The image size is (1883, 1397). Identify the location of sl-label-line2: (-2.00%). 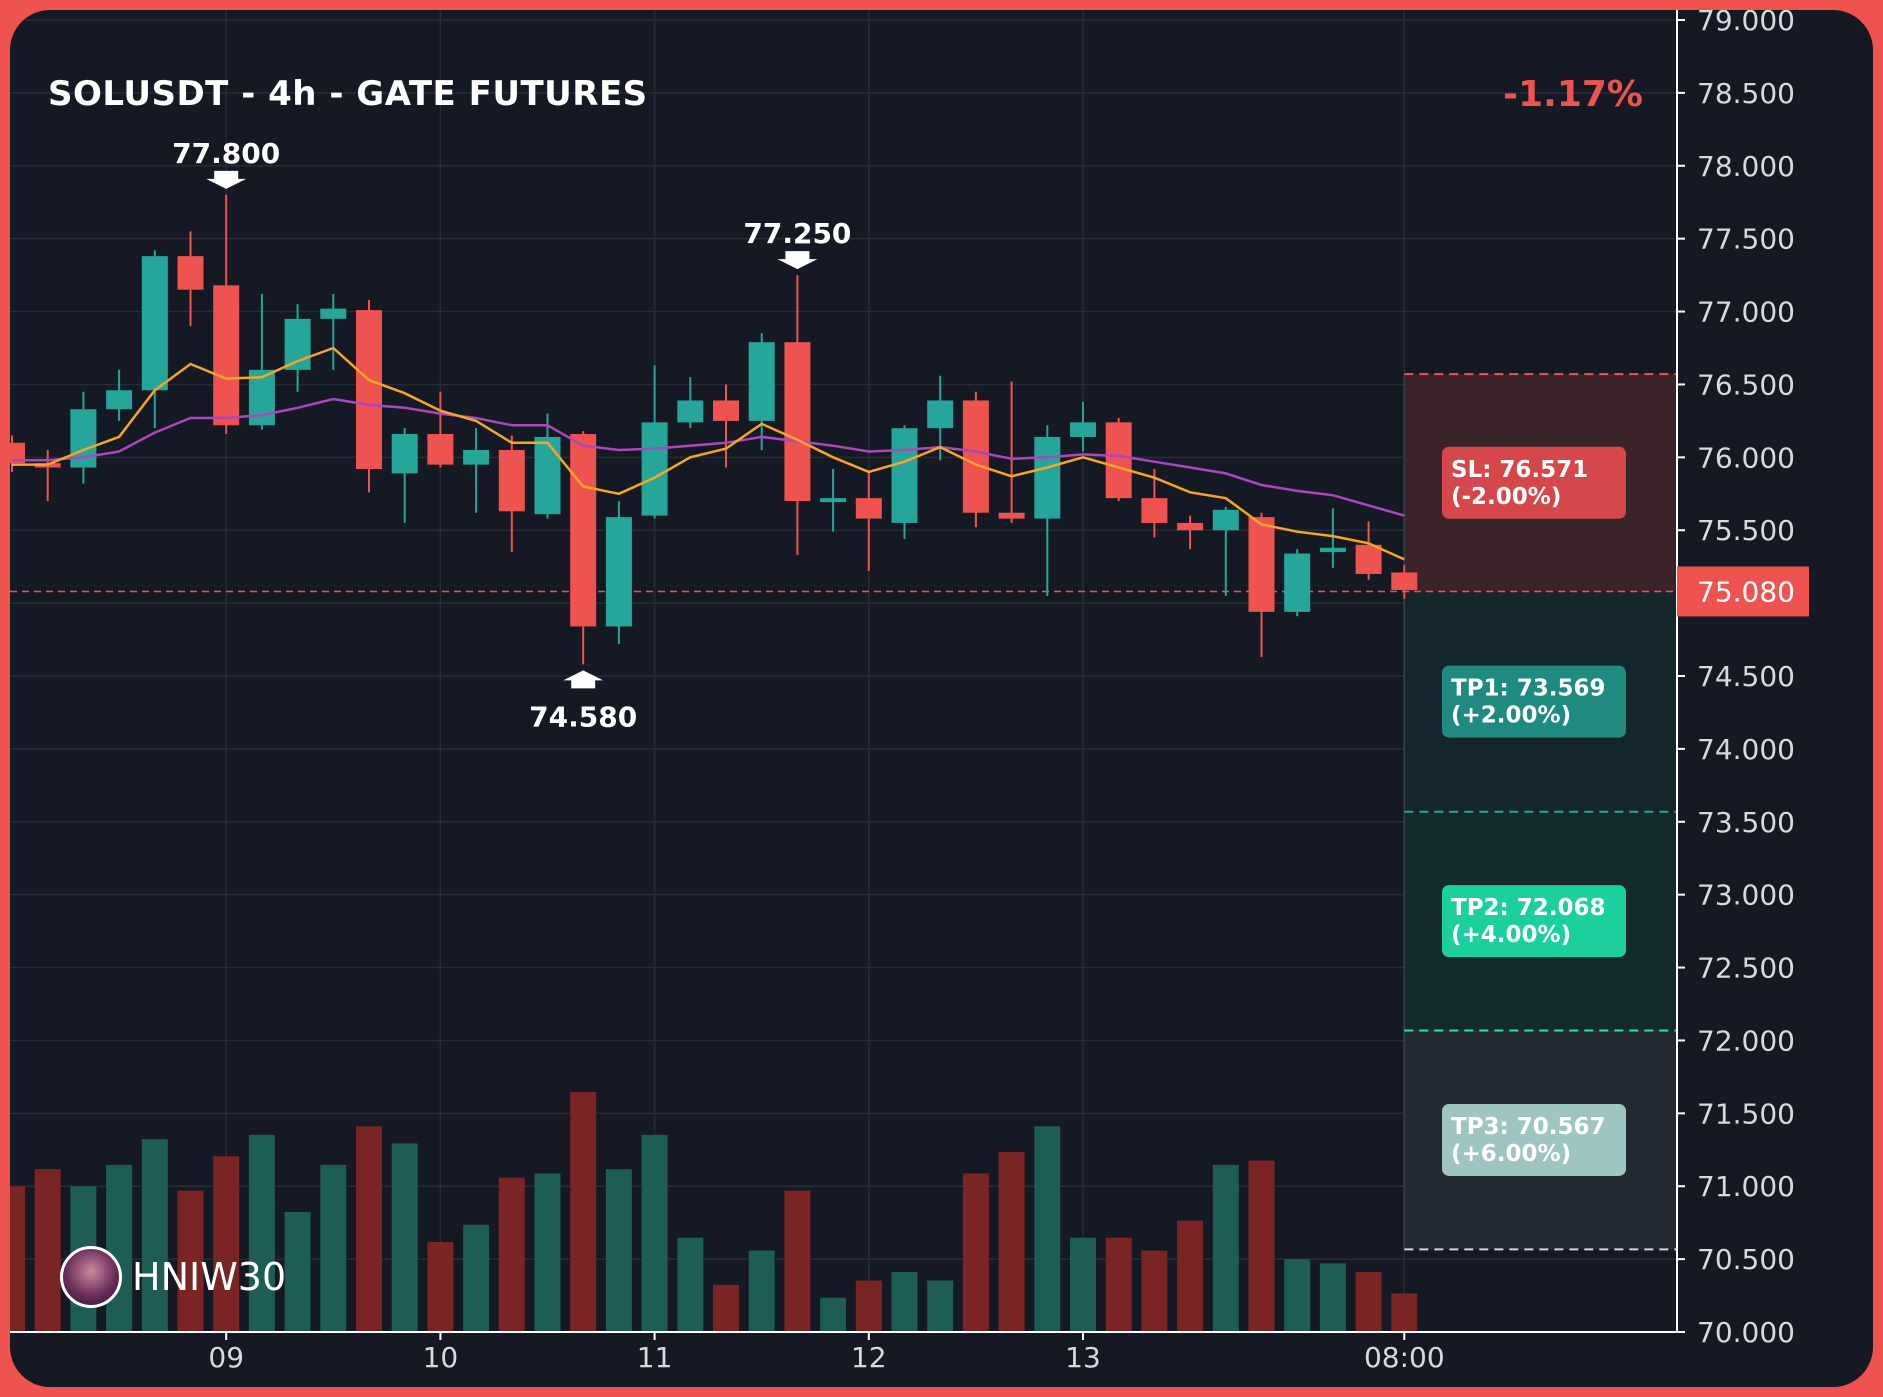
(1506, 497).